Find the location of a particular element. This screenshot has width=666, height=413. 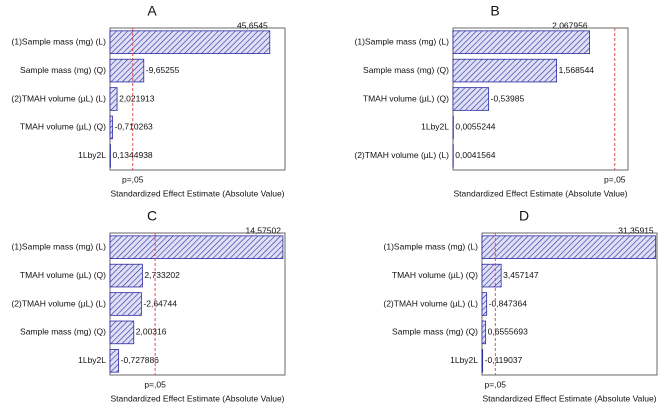

value-label: 45,6545 is located at coordinates (252, 25).